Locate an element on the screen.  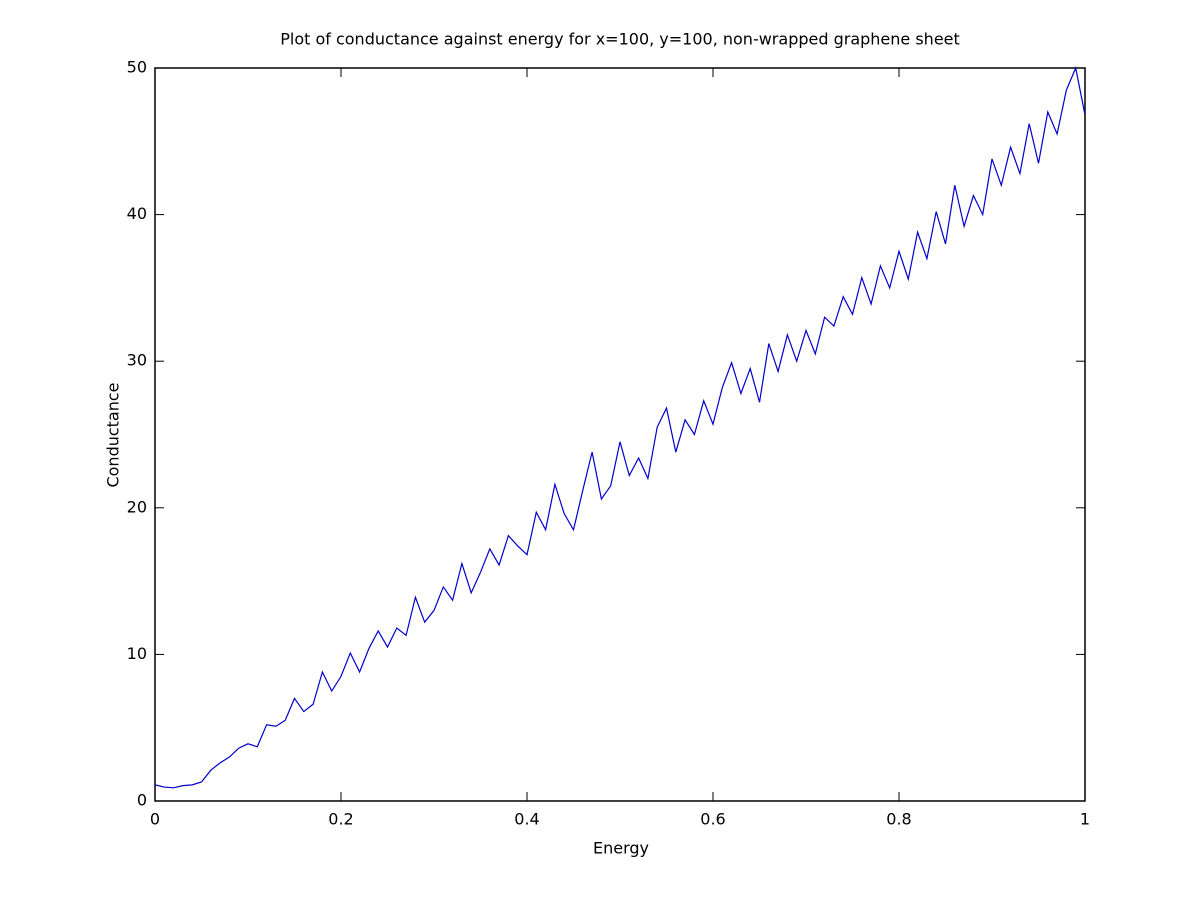
x-tick-label: 0.2 is located at coordinates (340, 819).